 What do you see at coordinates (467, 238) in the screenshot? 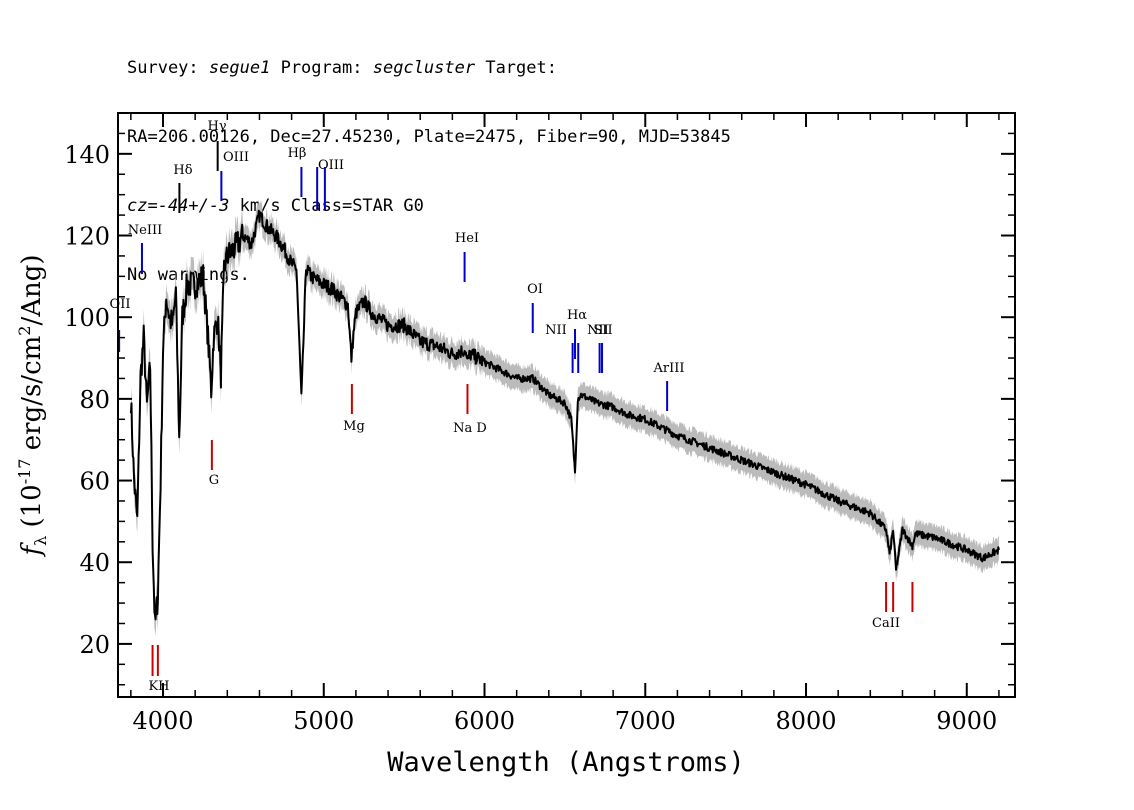
I see `emission-label: HeI` at bounding box center [467, 238].